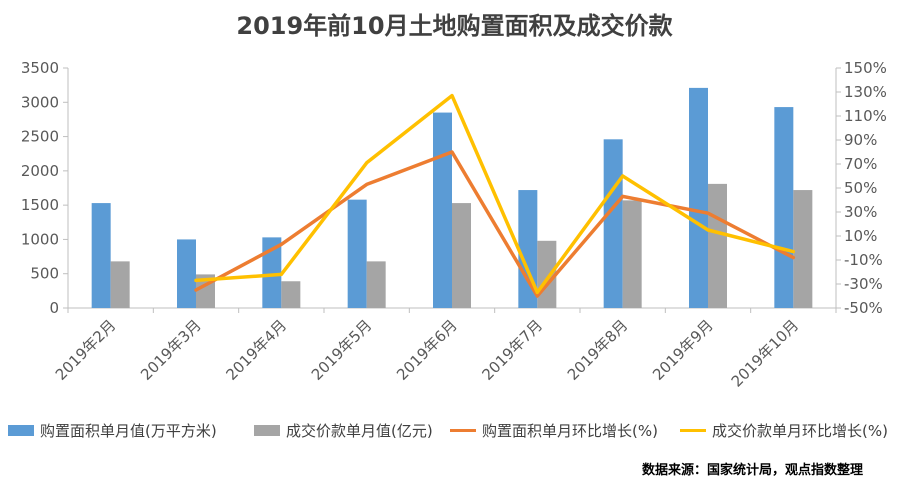 The image size is (909, 485). Describe the element at coordinates (860, 140) in the screenshot. I see `y-right-tick-label: 90%` at that location.